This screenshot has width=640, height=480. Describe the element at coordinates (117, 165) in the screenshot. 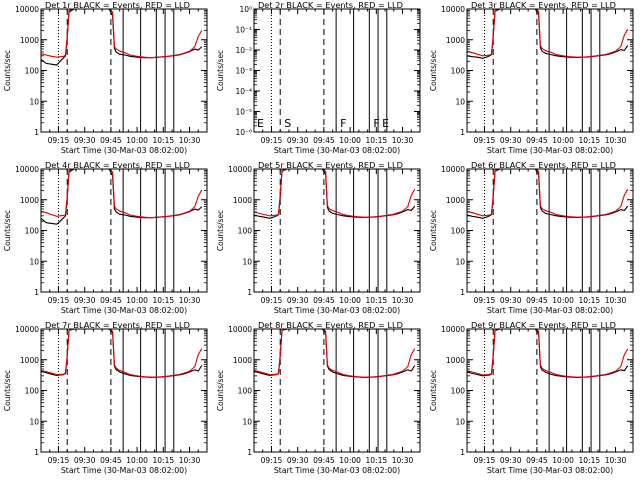

I see `panel-title: Det 4r BLACK = Events, RED = LLD` at that location.